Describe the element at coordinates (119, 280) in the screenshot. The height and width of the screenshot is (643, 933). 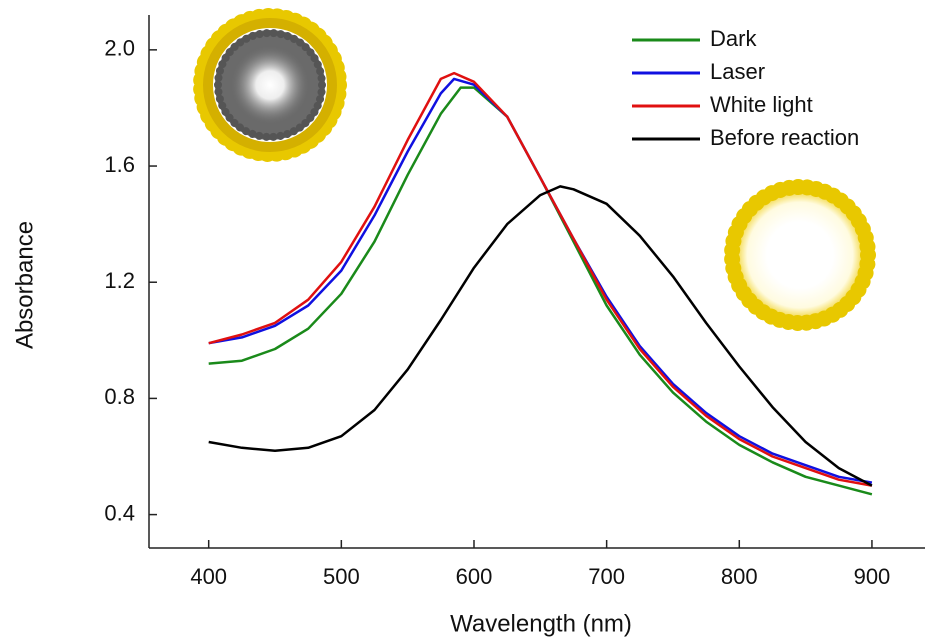
I see `y-tick-label: 1.2` at that location.